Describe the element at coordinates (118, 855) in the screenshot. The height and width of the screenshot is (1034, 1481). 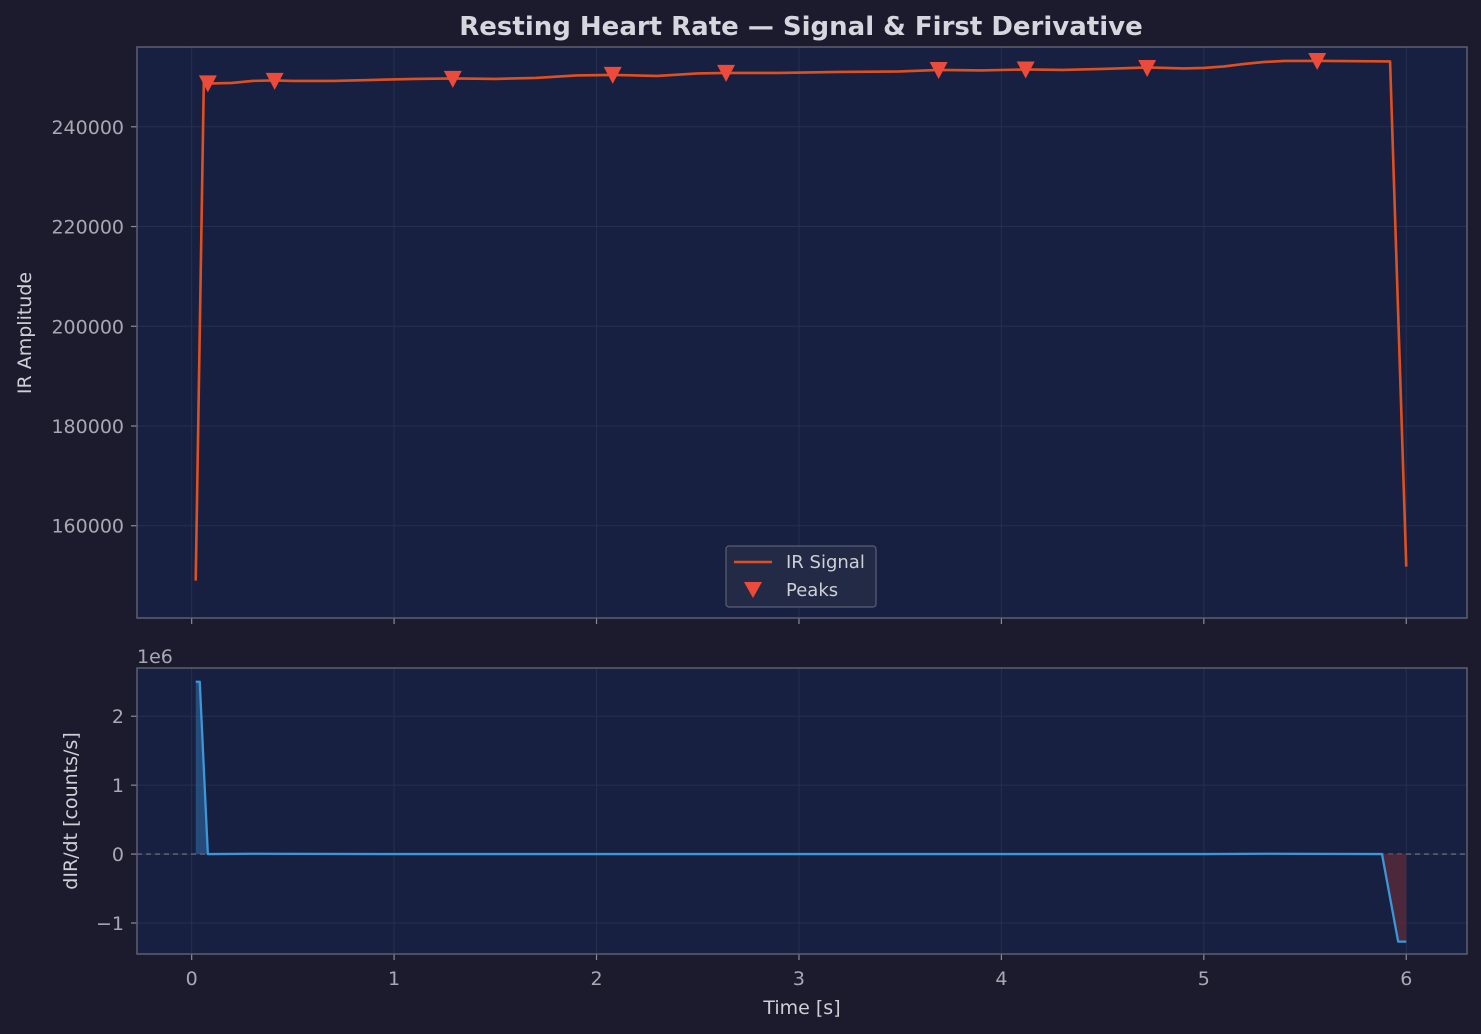
I see `y-tick-label: 0` at that location.